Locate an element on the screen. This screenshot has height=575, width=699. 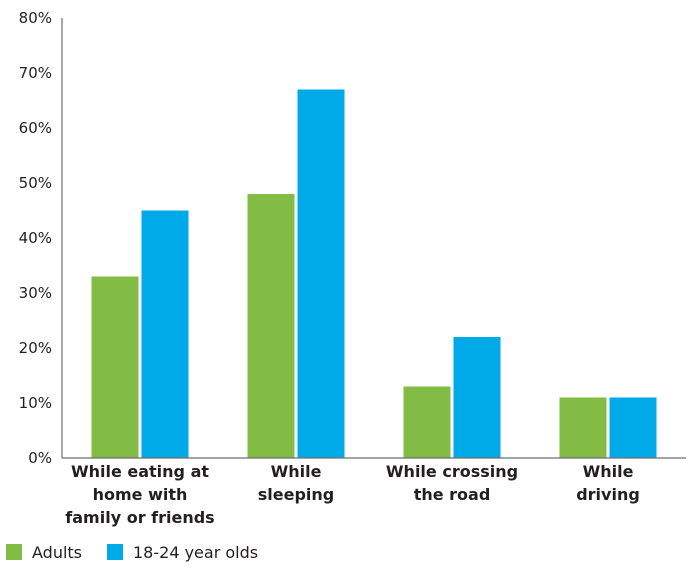
x-category-label-line: driving is located at coordinates (608, 494).